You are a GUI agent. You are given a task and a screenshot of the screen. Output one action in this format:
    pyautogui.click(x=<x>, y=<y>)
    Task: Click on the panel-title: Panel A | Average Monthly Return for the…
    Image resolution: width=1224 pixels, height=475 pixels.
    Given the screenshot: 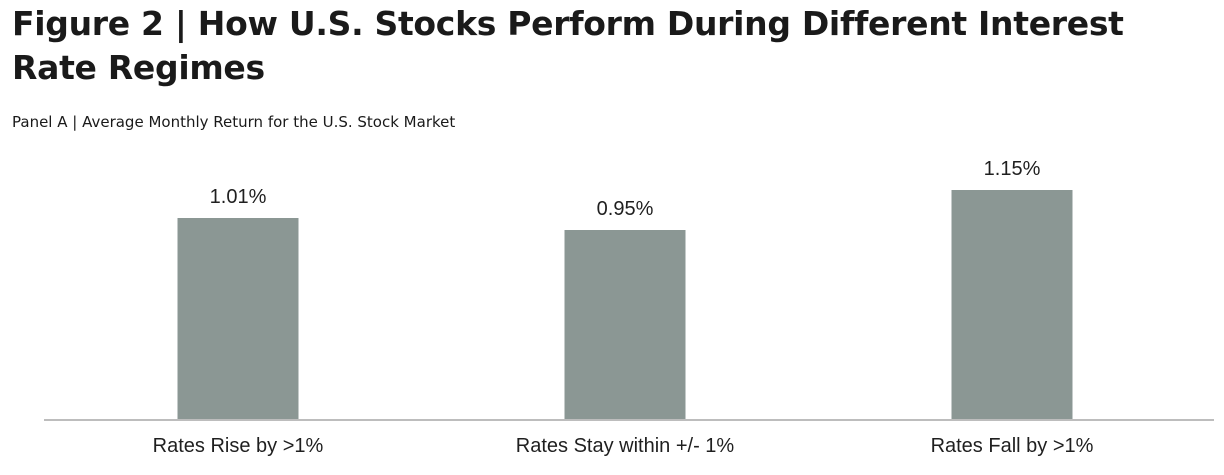 What is the action you would take?
    pyautogui.click(x=234, y=122)
    